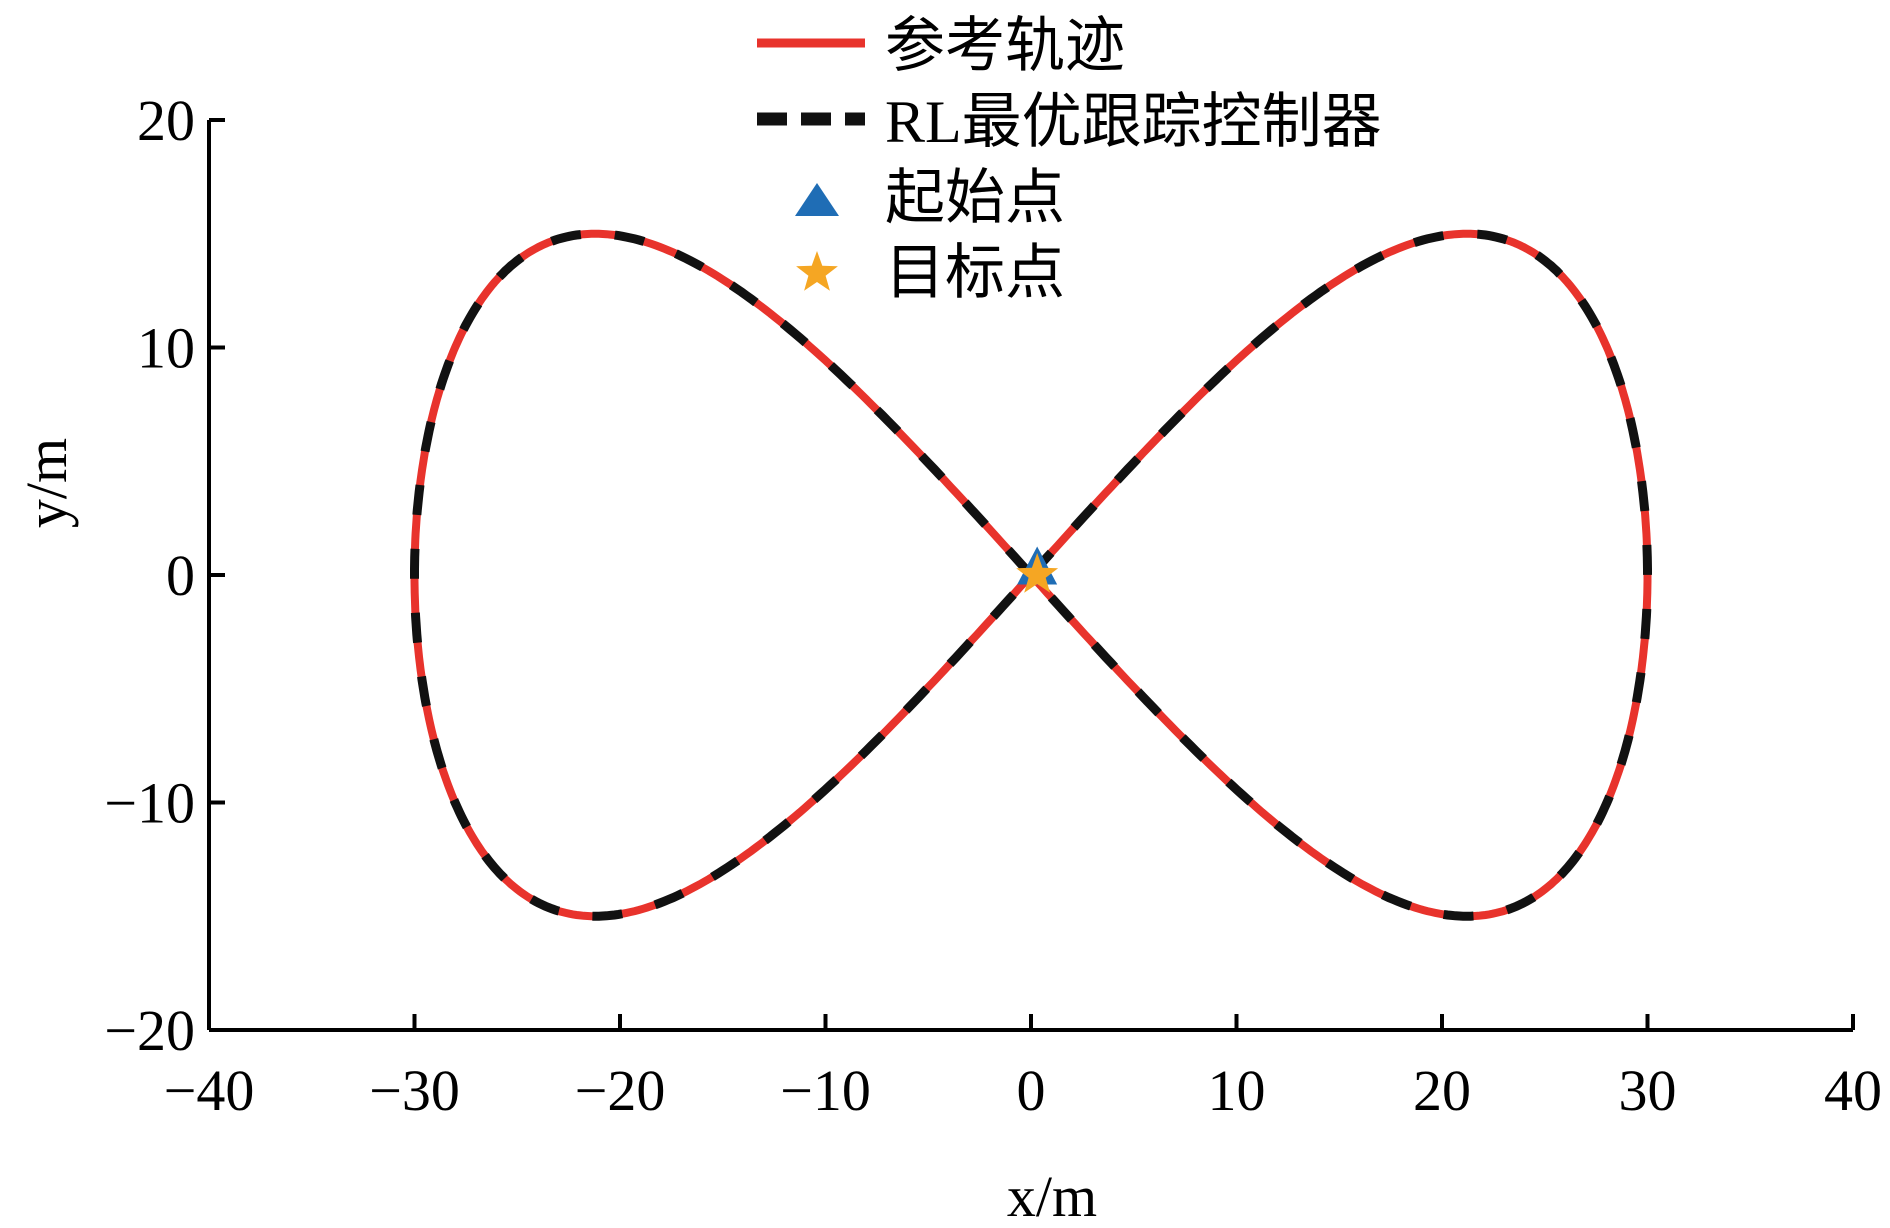 The height and width of the screenshot is (1228, 1890). What do you see at coordinates (620, 1090) in the screenshot?
I see `x-tick-label: −20` at bounding box center [620, 1090].